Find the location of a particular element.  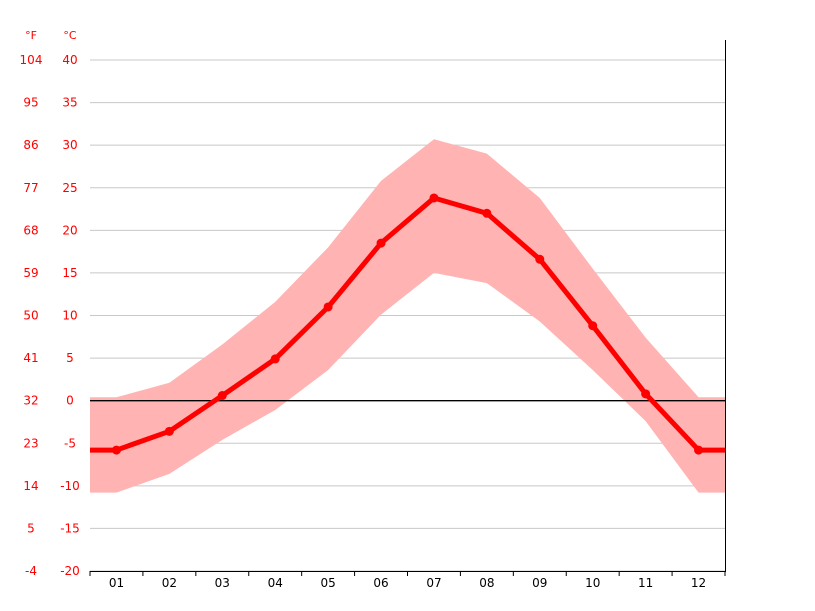

y-tick-label-fahrenheit: 59 is located at coordinates (30, 273).